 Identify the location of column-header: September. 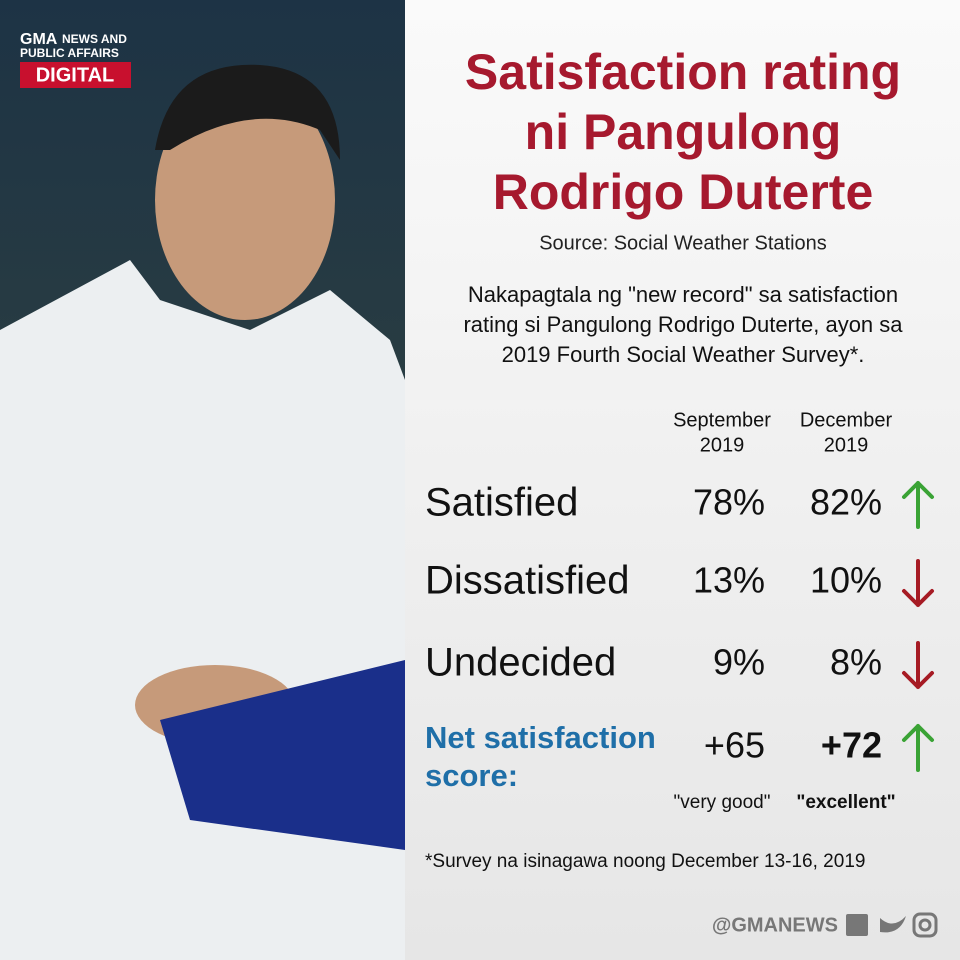
(722, 420).